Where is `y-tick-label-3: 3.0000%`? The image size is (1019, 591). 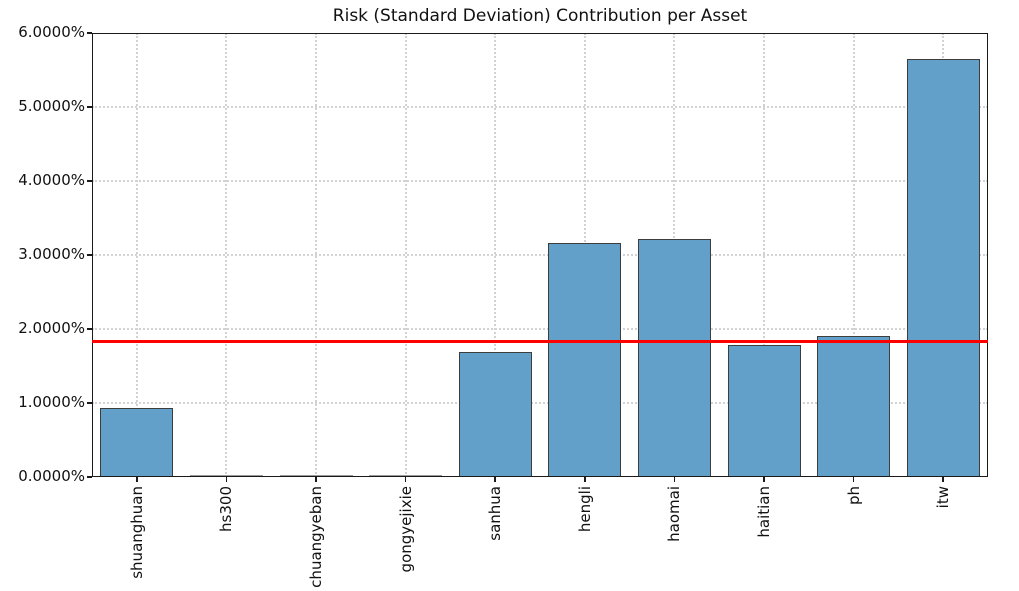
y-tick-label-3: 3.0000% is located at coordinates (51, 254).